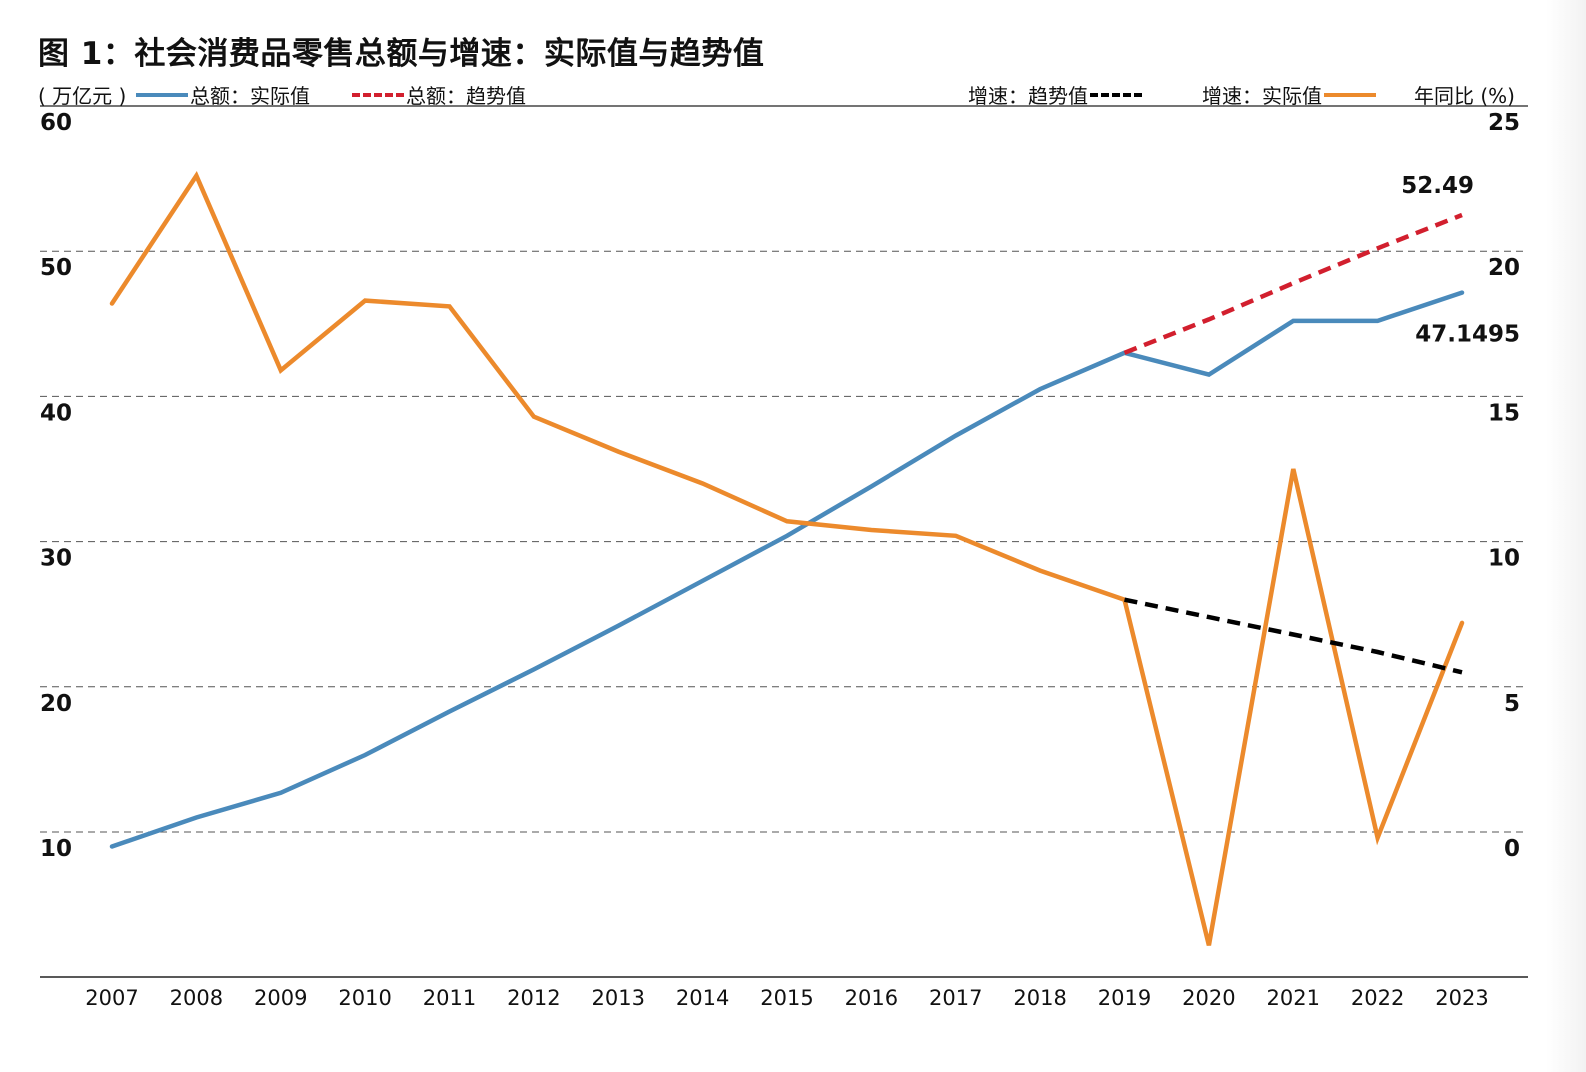 The height and width of the screenshot is (1072, 1586). Describe the element at coordinates (1467, 335) in the screenshot. I see `annotation-actual-value: 47.1495` at that location.